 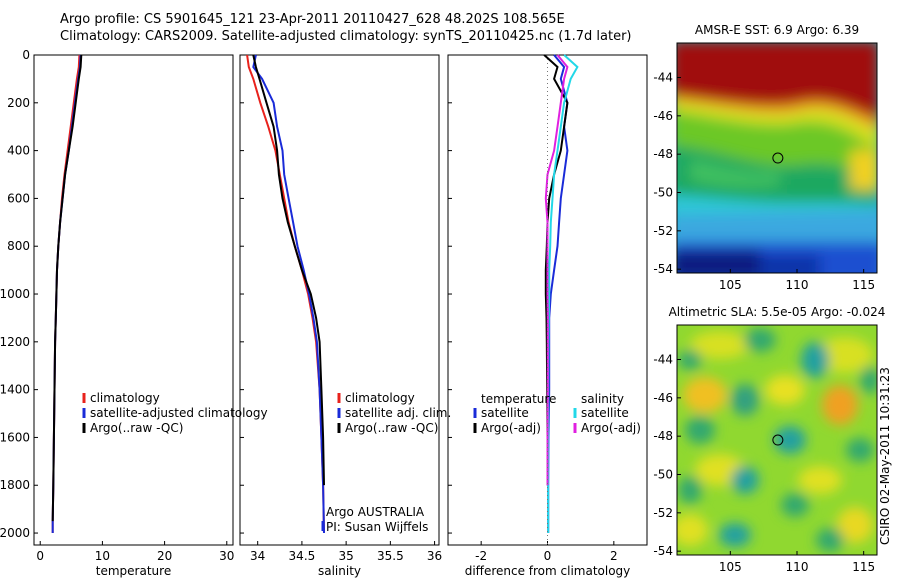 I want to click on sst-map-ytick-label: -44, so click(x=663, y=78).